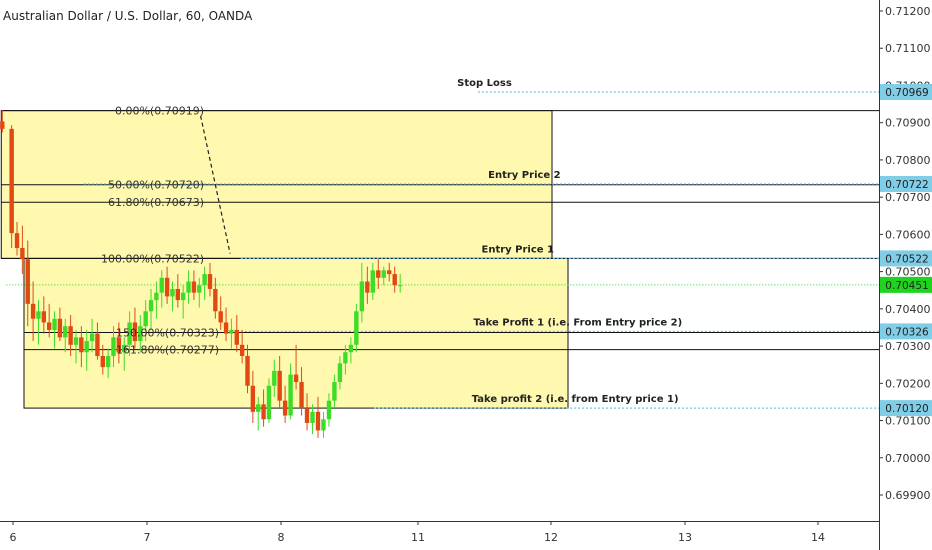 The width and height of the screenshot is (932, 550). I want to click on y-tick-label-11: 0.70100, so click(908, 421).